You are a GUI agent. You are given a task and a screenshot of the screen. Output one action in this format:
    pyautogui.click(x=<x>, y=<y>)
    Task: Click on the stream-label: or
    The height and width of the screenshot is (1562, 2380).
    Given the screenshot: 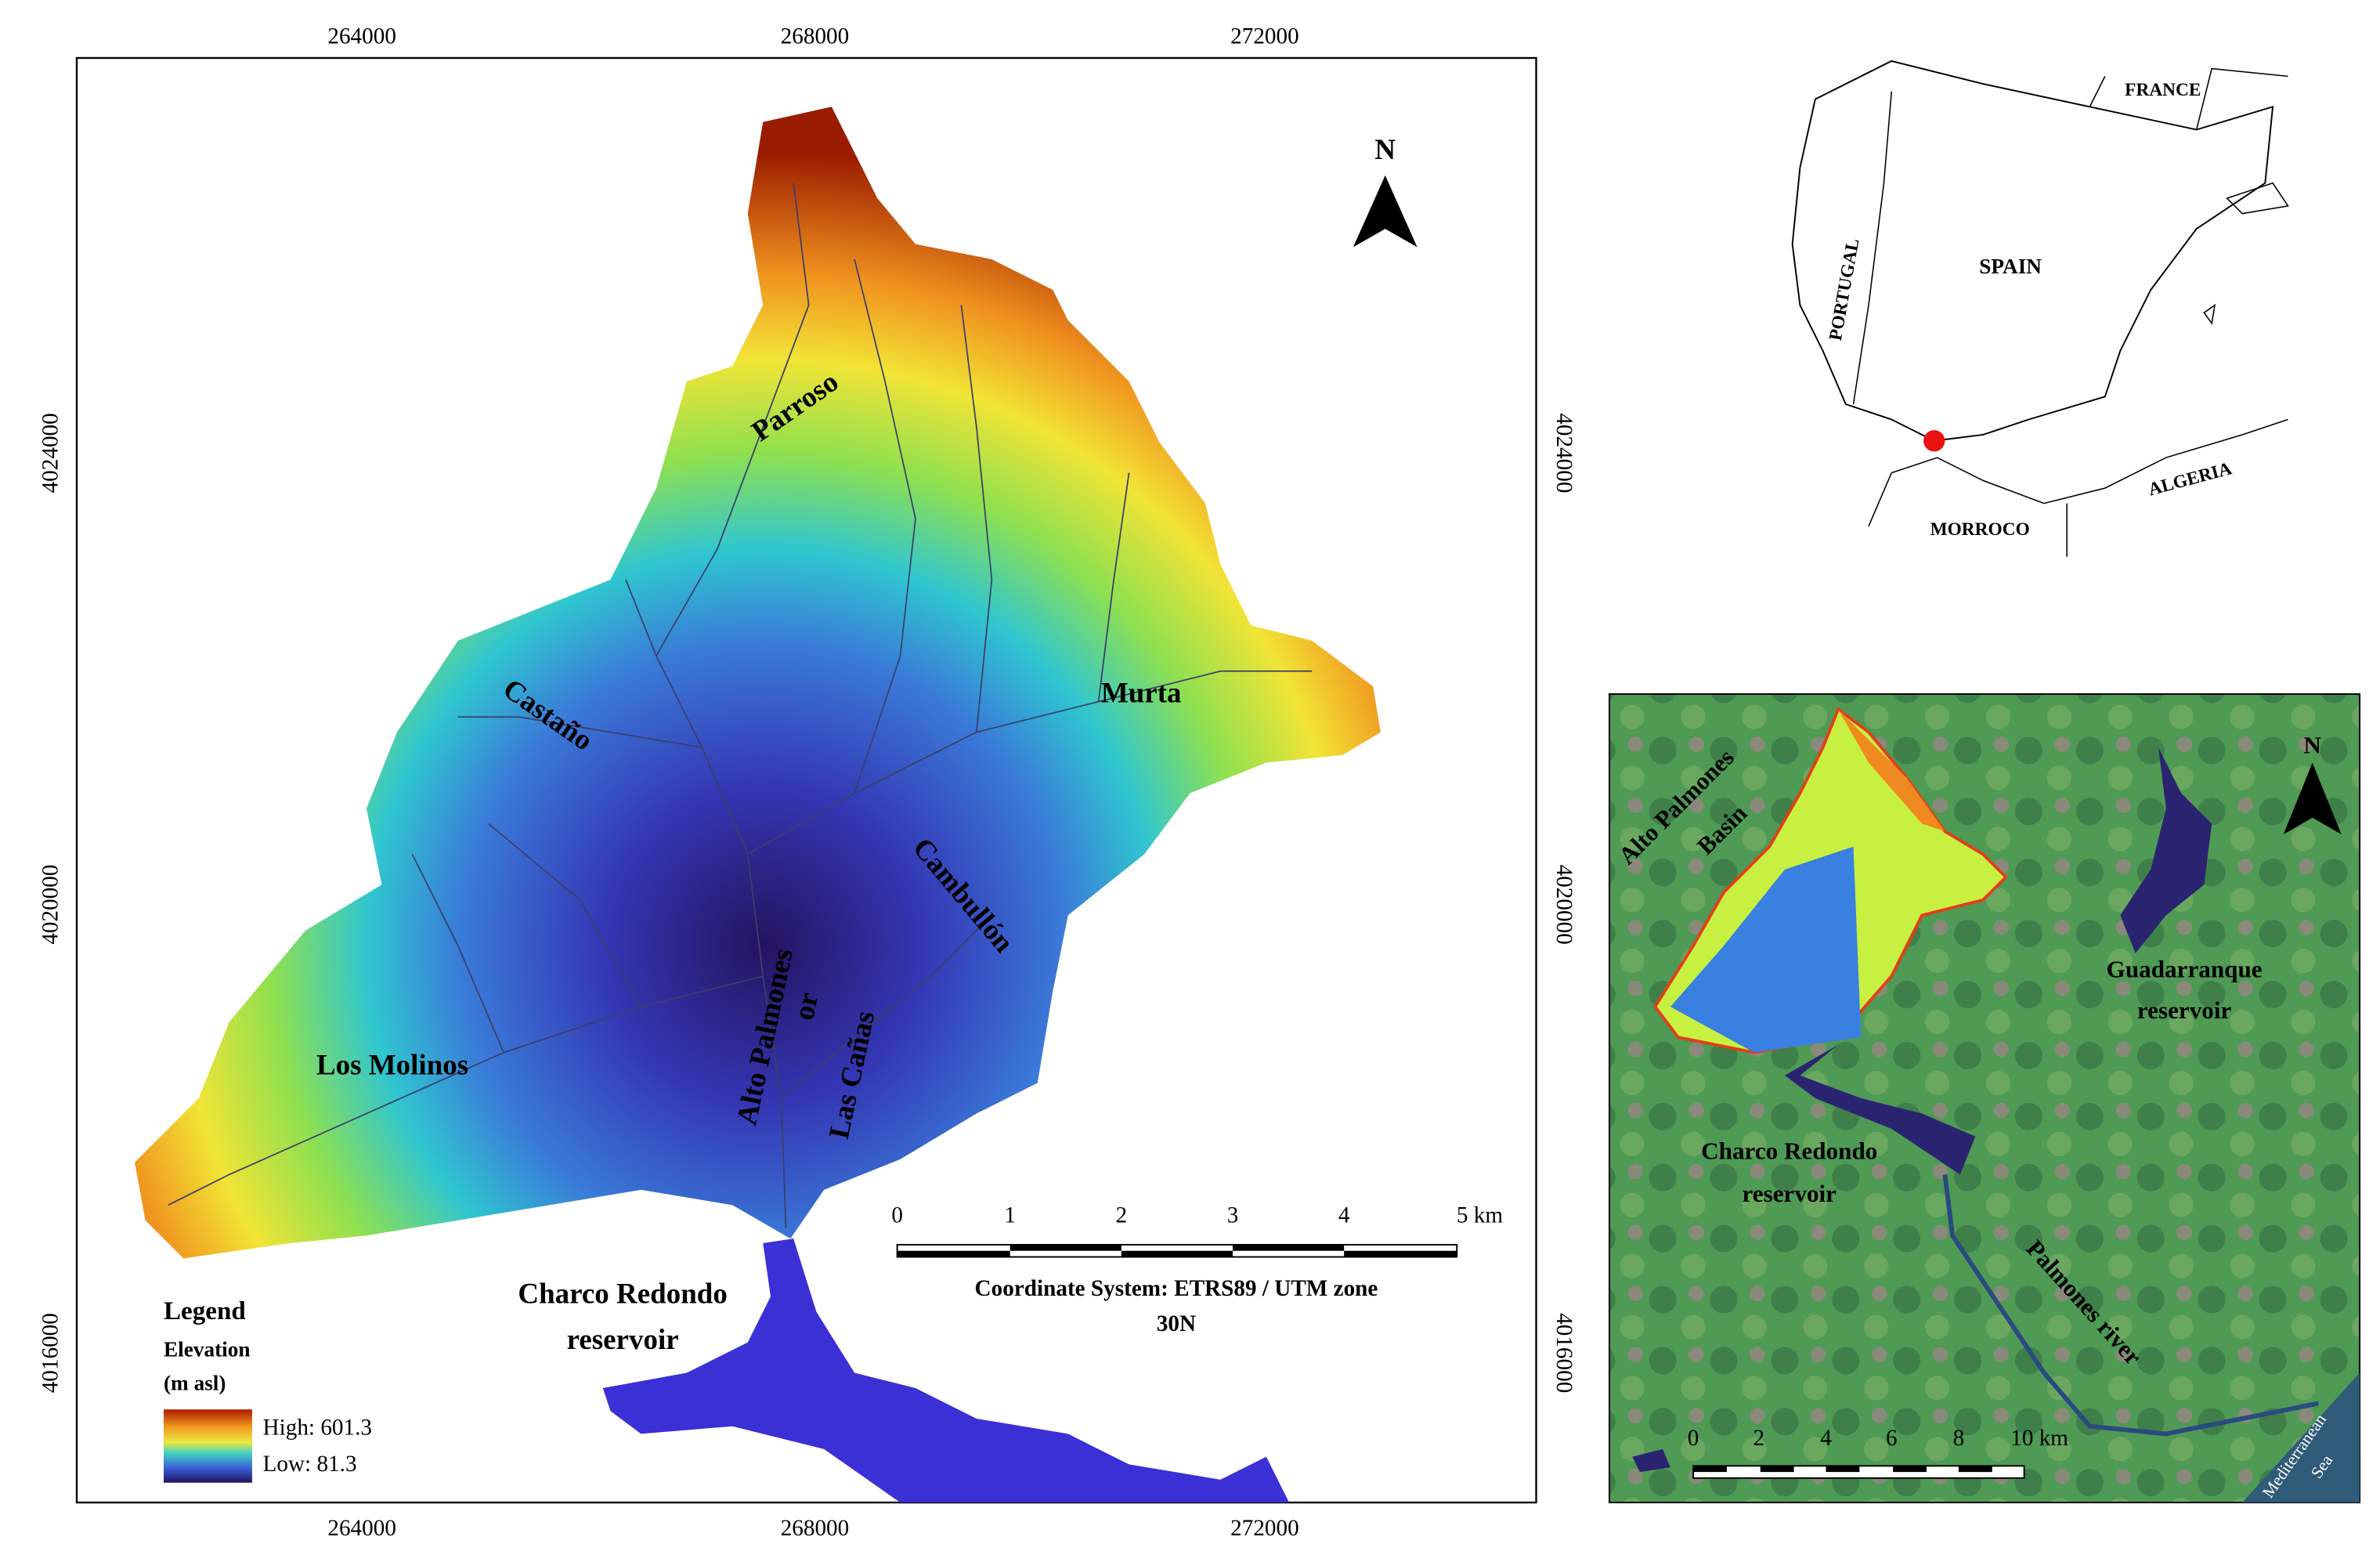 What is the action you would take?
    pyautogui.click(x=806, y=1006)
    